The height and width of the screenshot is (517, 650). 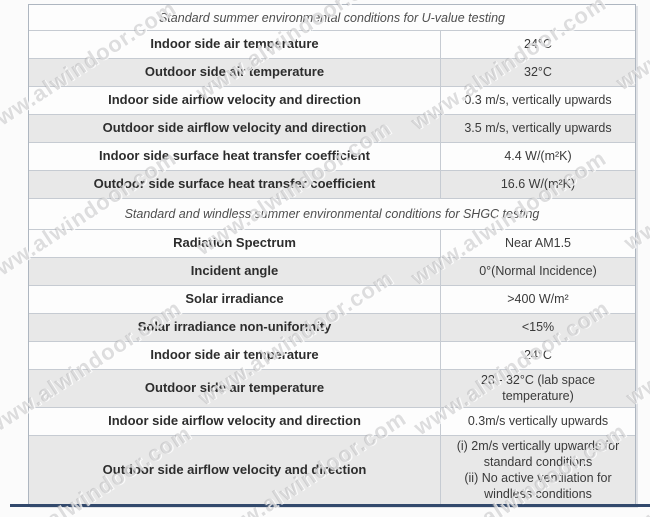 I want to click on table-row: Outdoor side air temperature 32°C, so click(x=332, y=73).